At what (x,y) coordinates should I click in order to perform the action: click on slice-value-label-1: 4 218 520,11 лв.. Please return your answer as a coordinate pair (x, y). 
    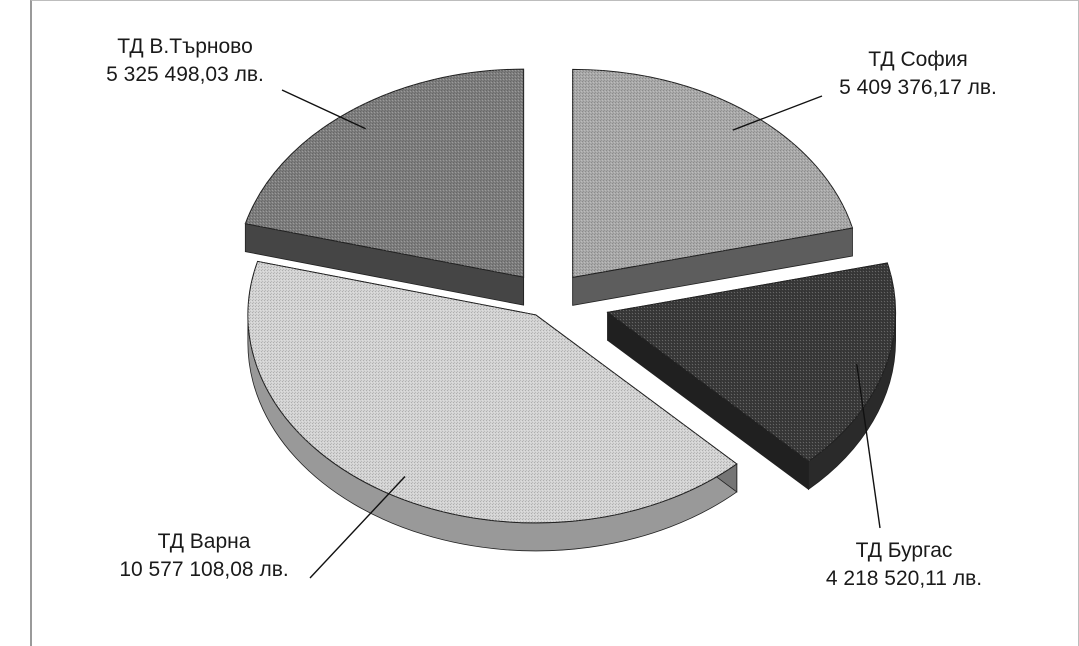
    Looking at the image, I should click on (904, 578).